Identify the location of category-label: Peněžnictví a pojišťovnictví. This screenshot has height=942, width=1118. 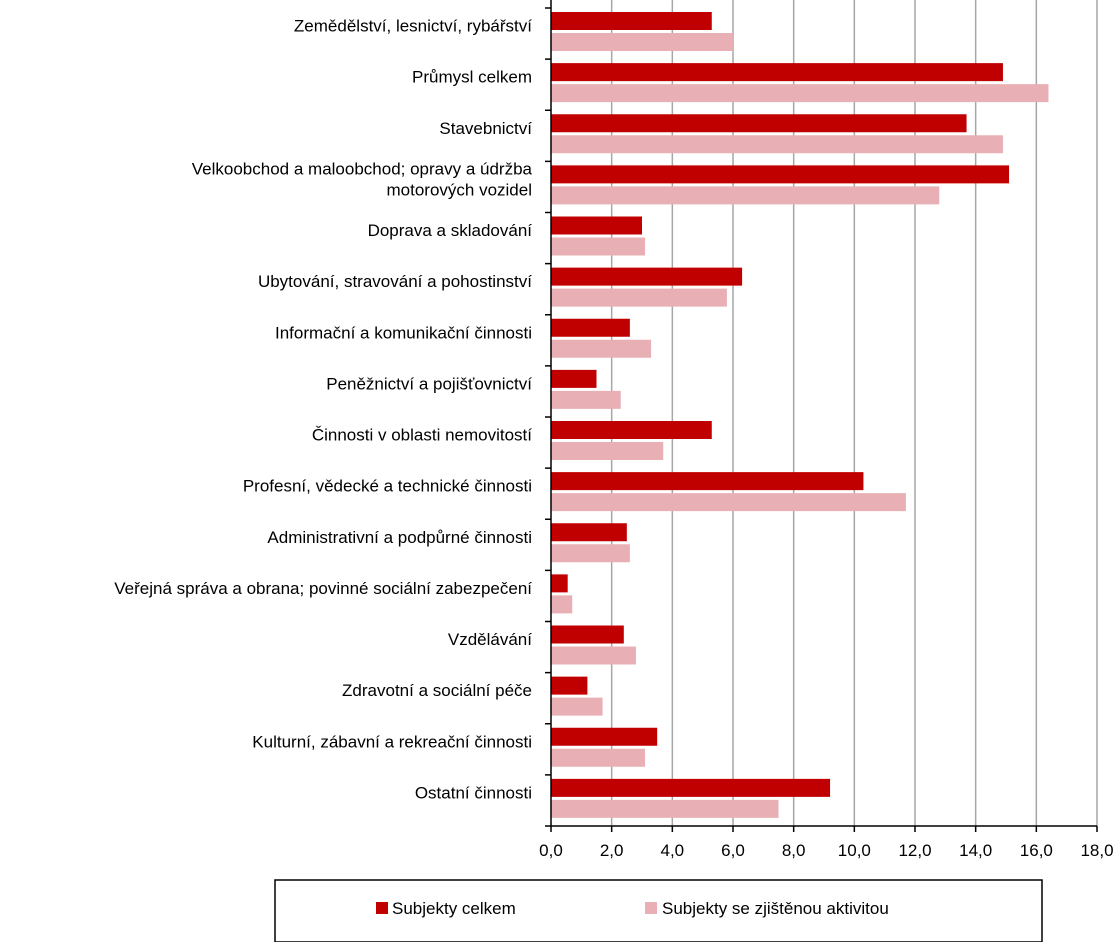
(429, 383).